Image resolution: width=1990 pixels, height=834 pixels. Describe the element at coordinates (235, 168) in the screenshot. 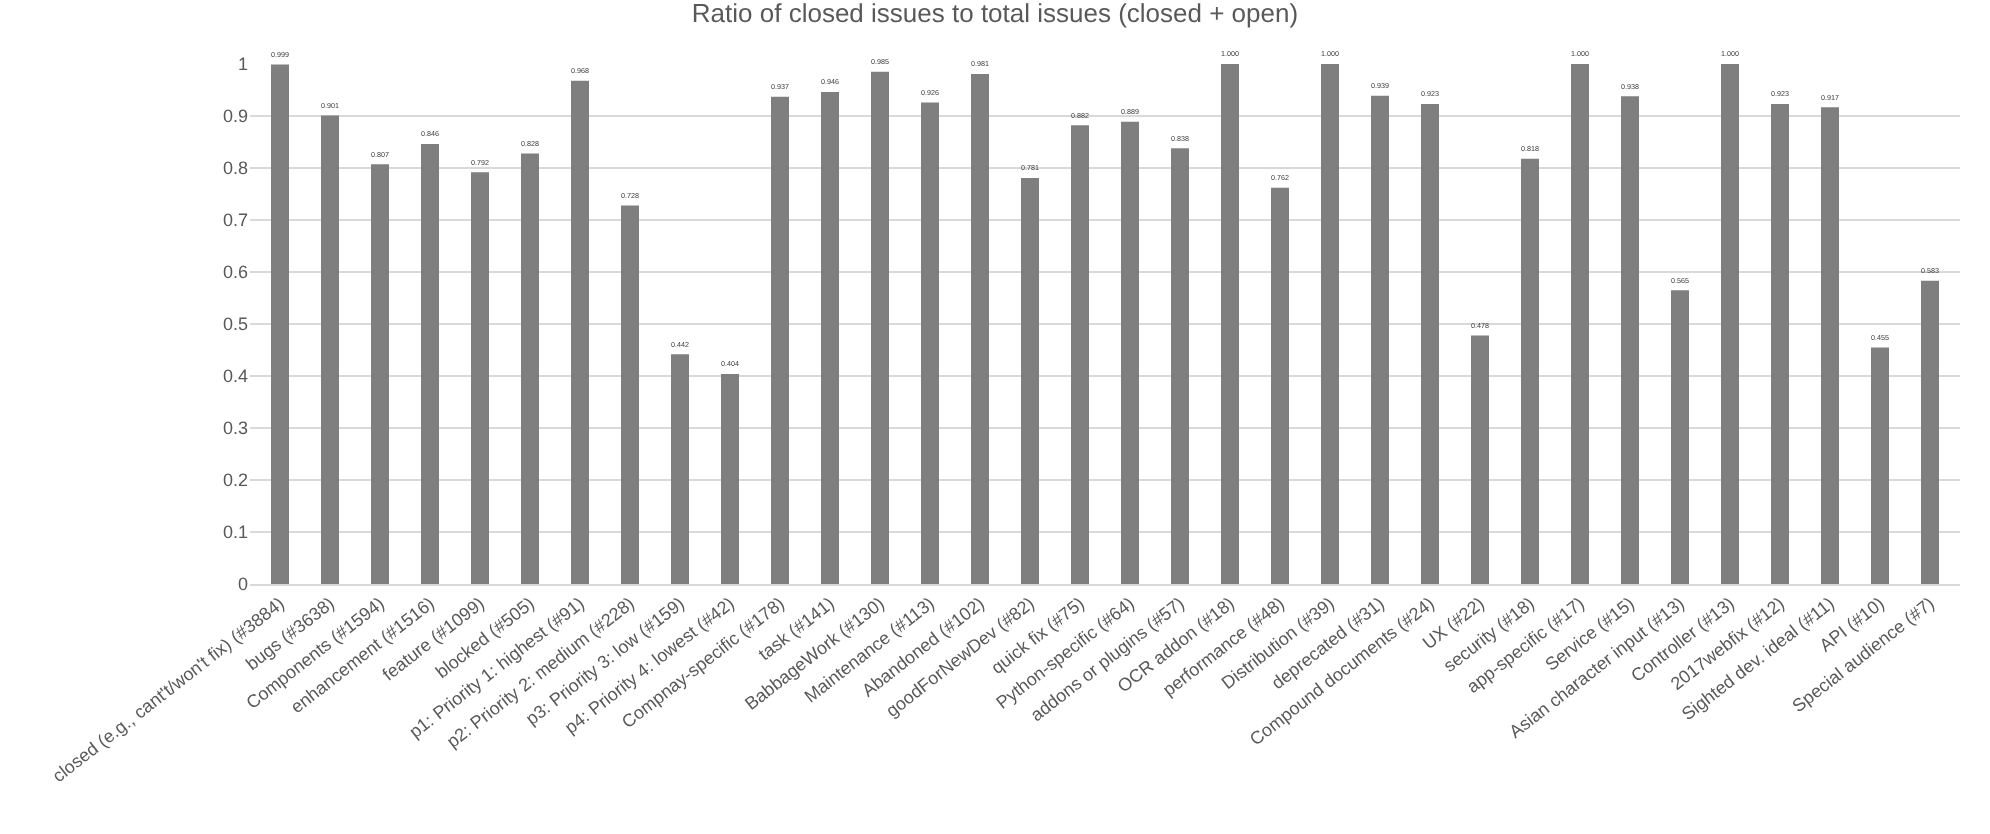

I see `y-tick-label: 0.8` at that location.